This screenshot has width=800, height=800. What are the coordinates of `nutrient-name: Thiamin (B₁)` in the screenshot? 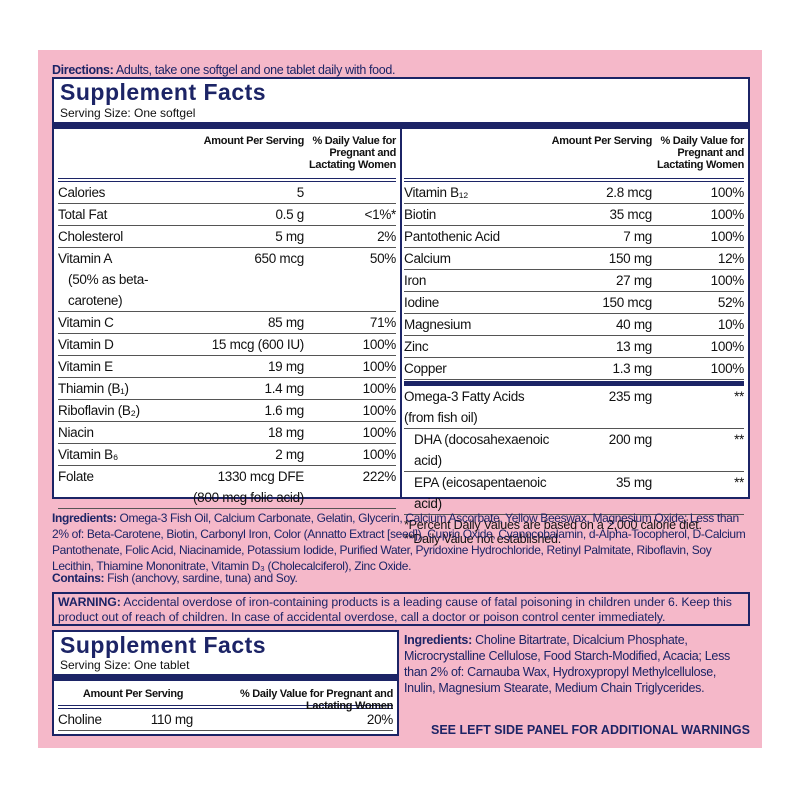 It's located at (106, 388).